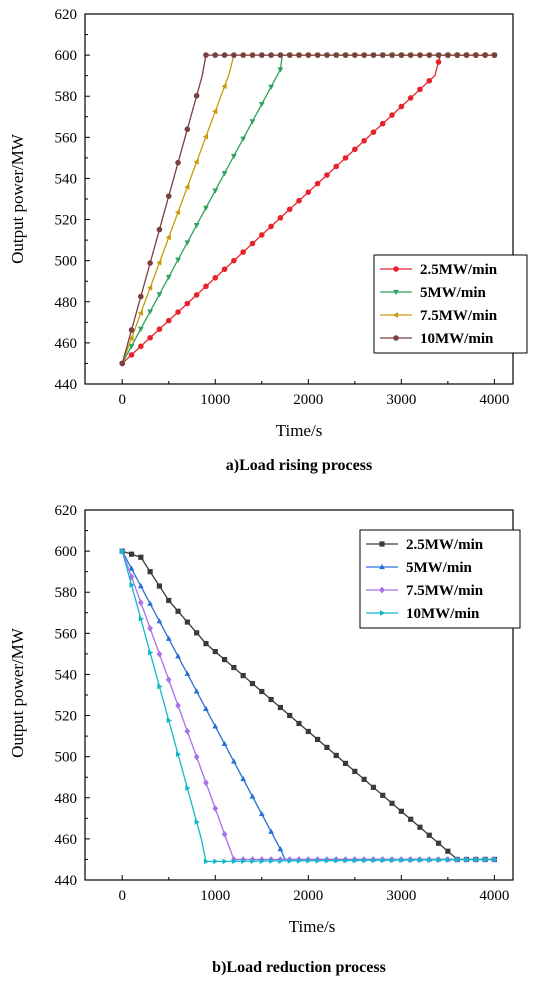 This screenshot has width=550, height=988. Describe the element at coordinates (494, 896) in the screenshot. I see `x-tick-label: 4000` at that location.